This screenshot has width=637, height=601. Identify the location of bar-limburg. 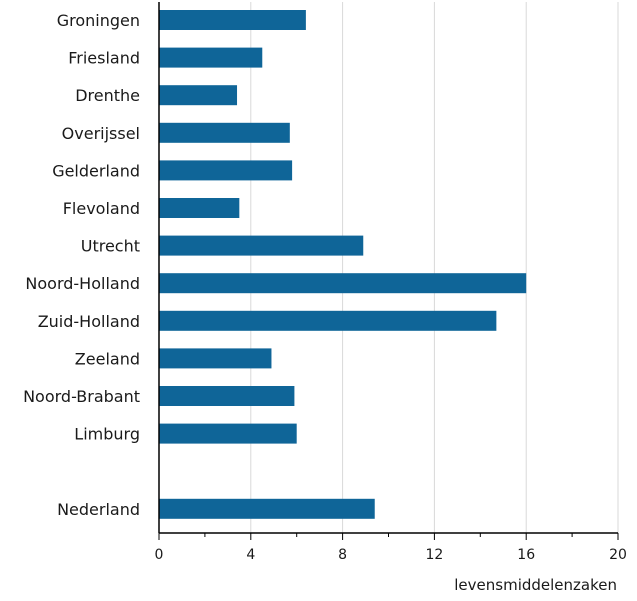
(228, 433).